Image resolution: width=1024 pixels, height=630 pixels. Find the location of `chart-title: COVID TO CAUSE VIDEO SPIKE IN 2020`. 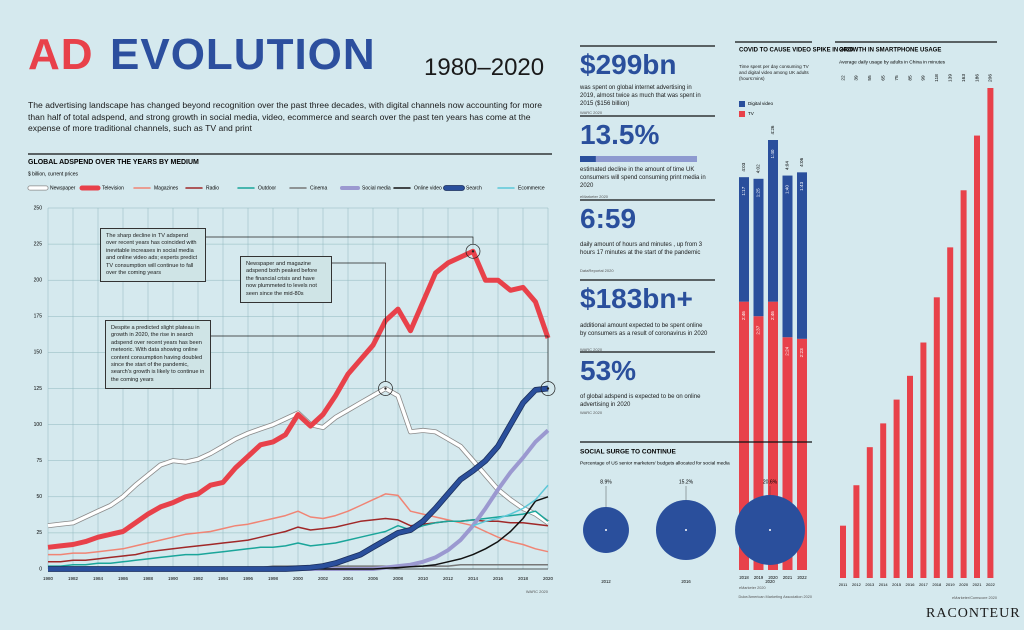

chart-title: COVID TO CAUSE VIDEO SPIKE IN 2020 is located at coordinates (796, 51).